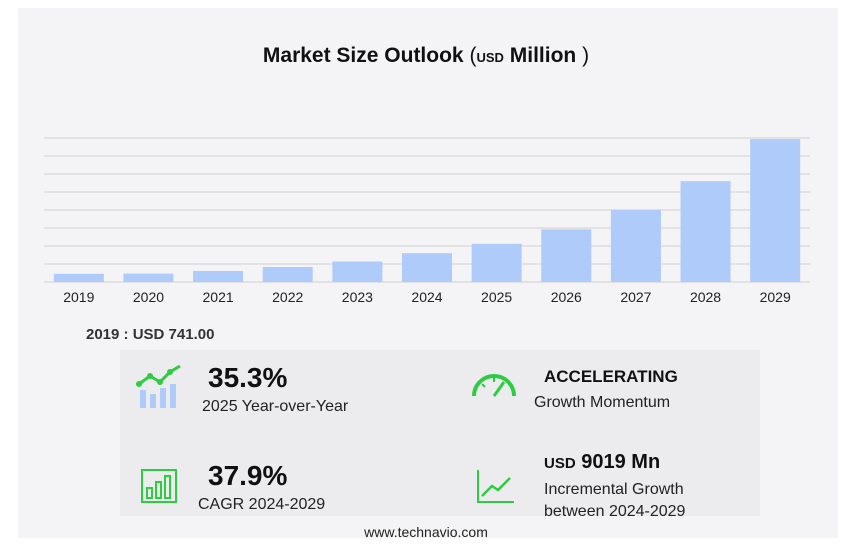 The width and height of the screenshot is (852, 550). What do you see at coordinates (494, 385) in the screenshot?
I see `speedometer-icon` at bounding box center [494, 385].